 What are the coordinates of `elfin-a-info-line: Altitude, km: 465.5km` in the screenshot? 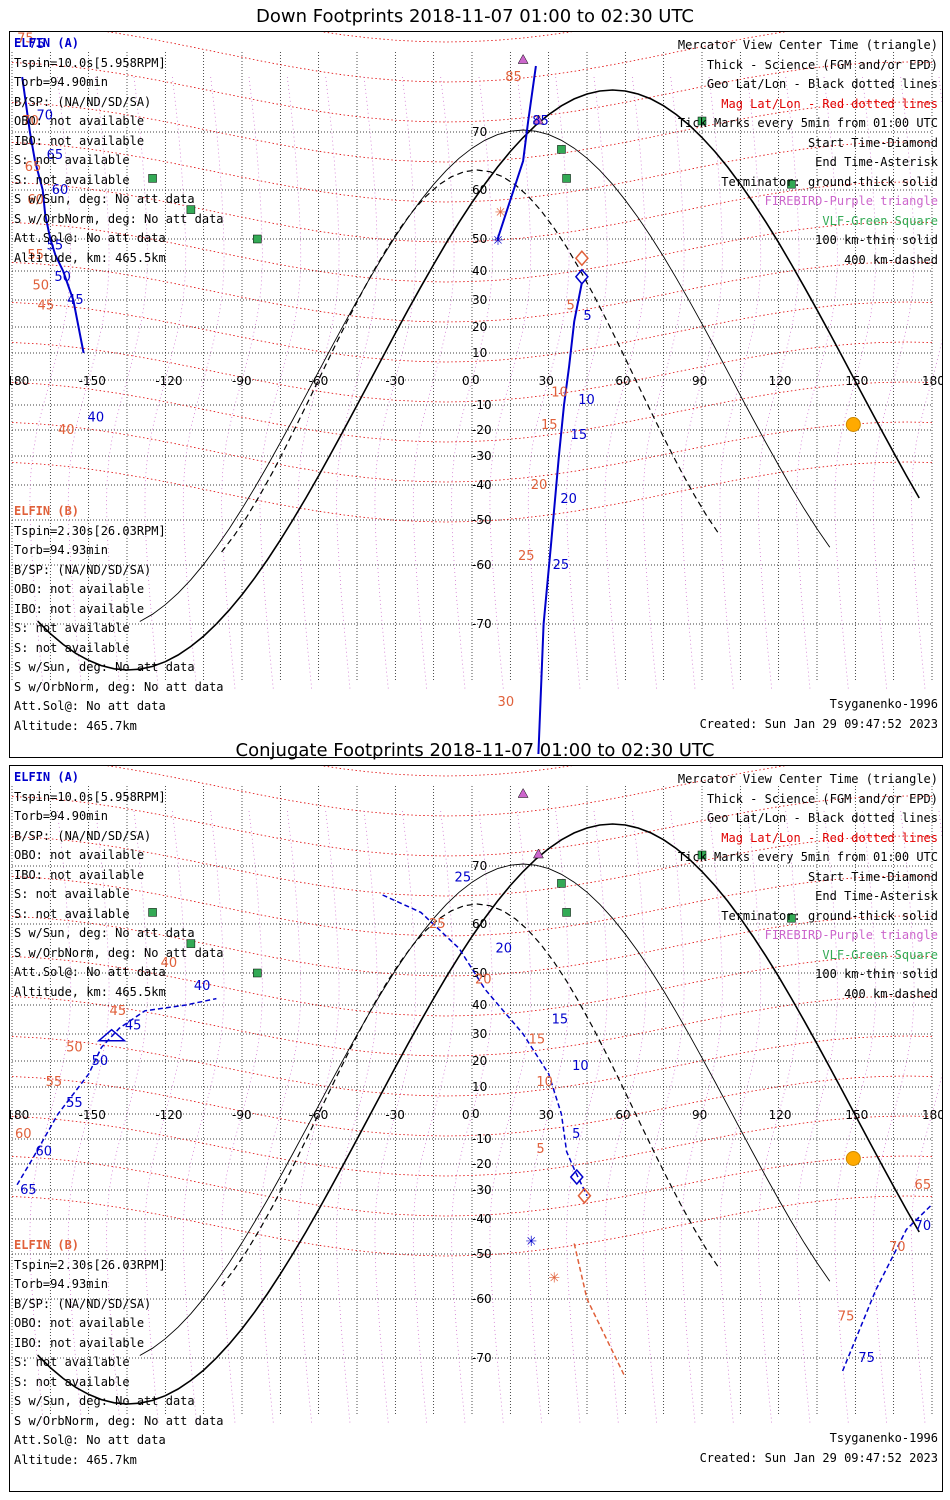 It's located at (90, 991).